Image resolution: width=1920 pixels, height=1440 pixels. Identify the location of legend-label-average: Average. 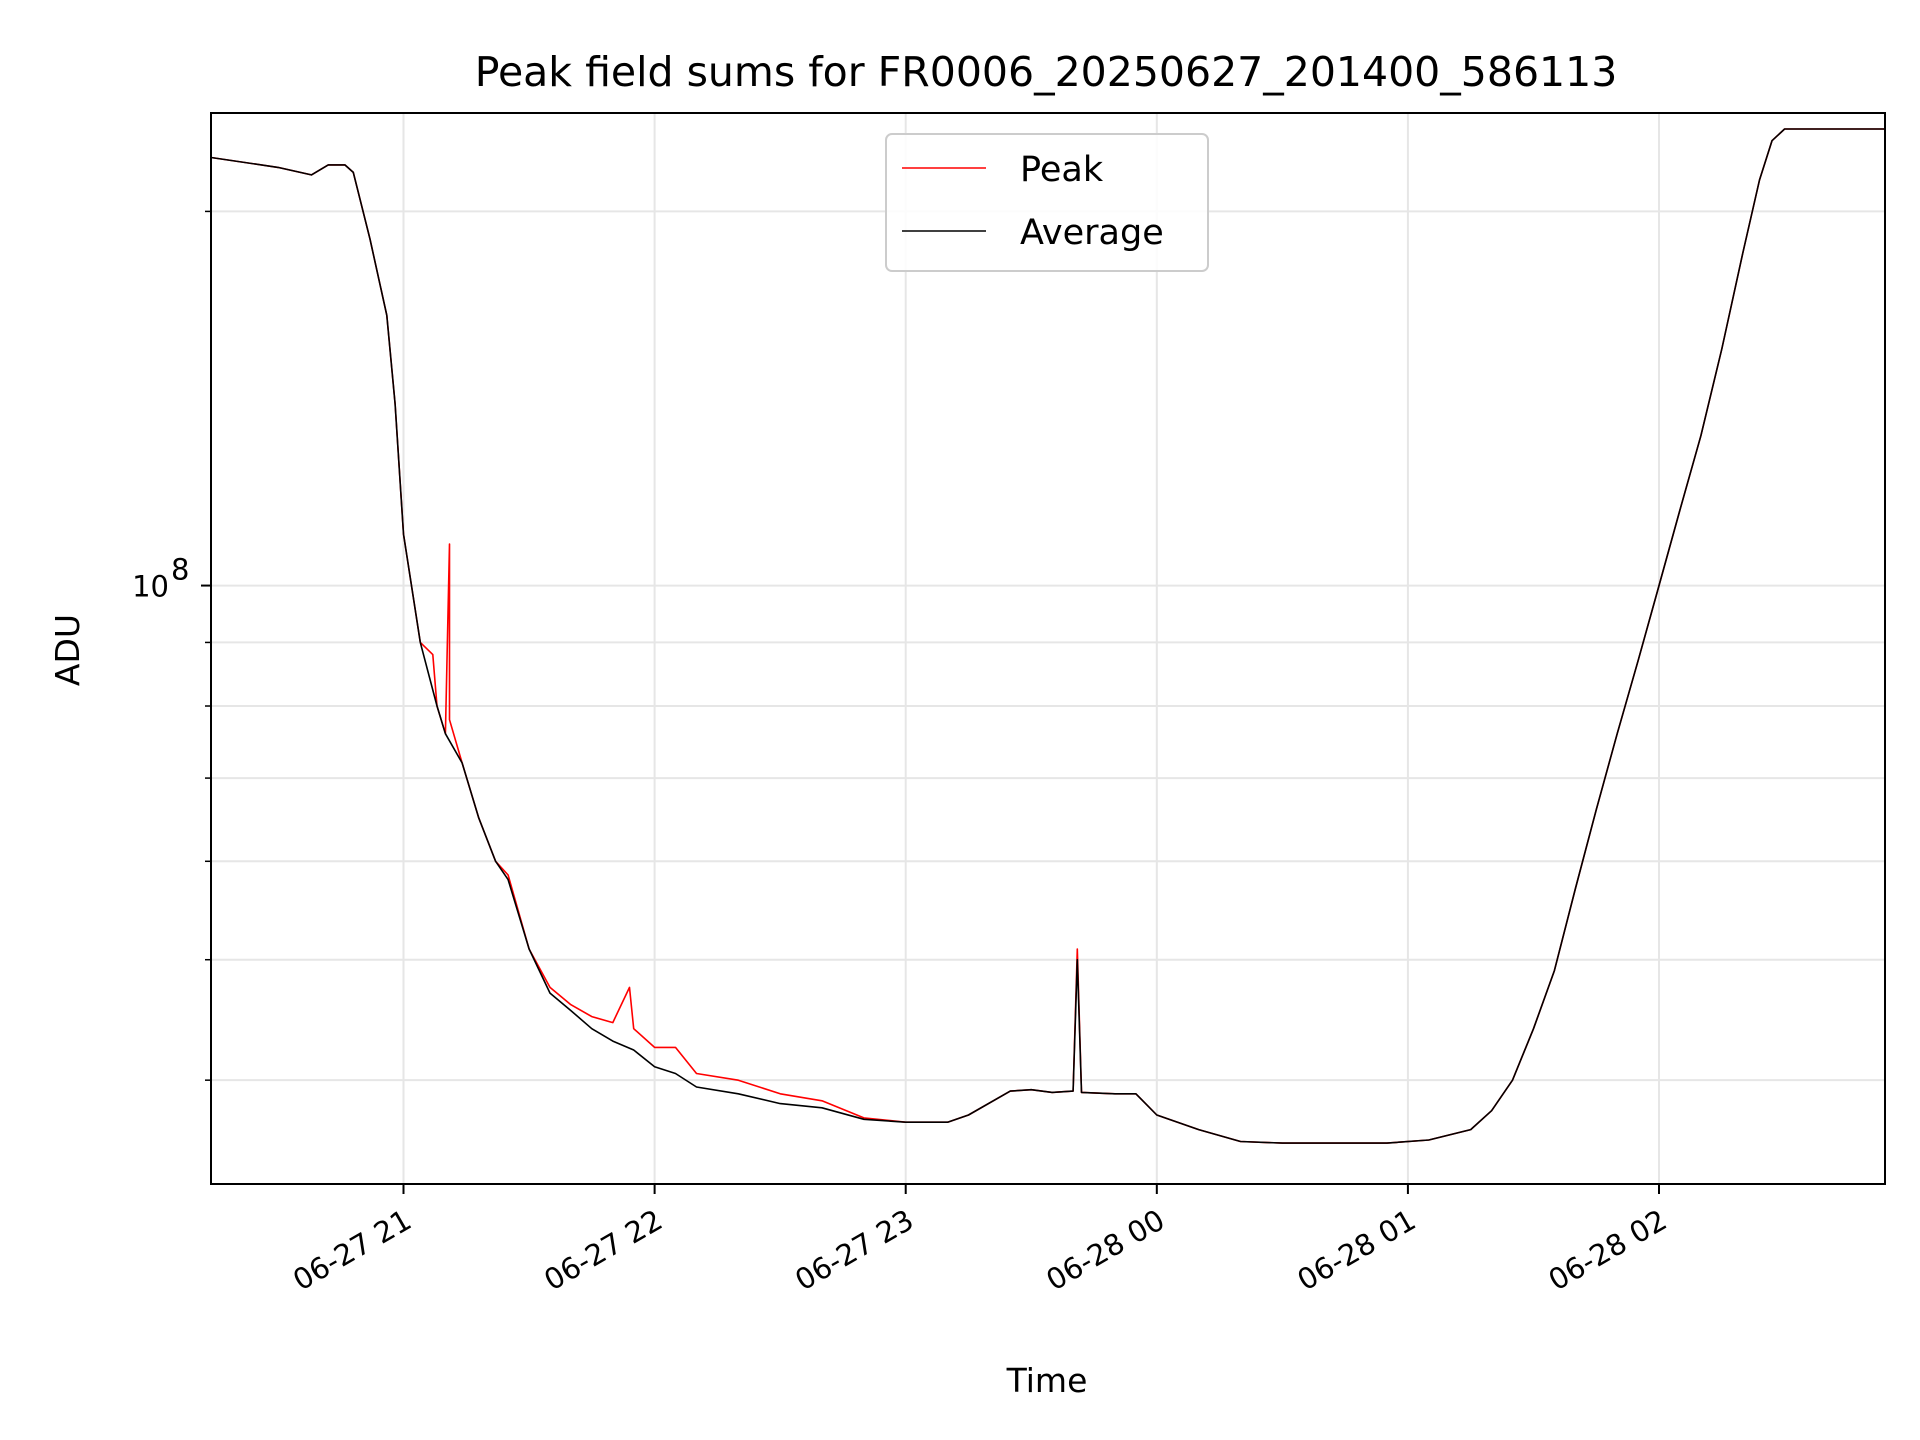
(1092, 233).